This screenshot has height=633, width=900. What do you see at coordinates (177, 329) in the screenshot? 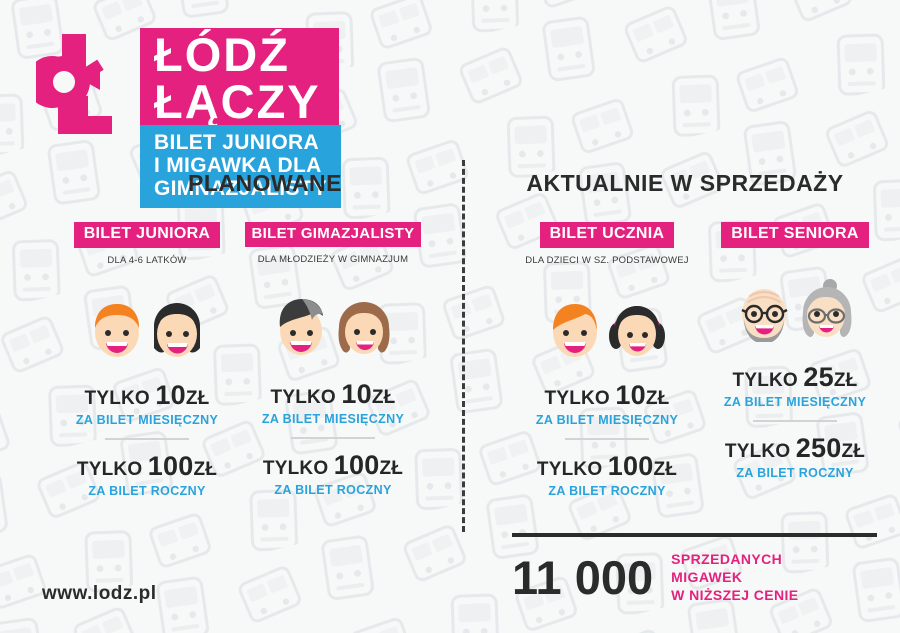
I see `girl-black-hair-icon` at bounding box center [177, 329].